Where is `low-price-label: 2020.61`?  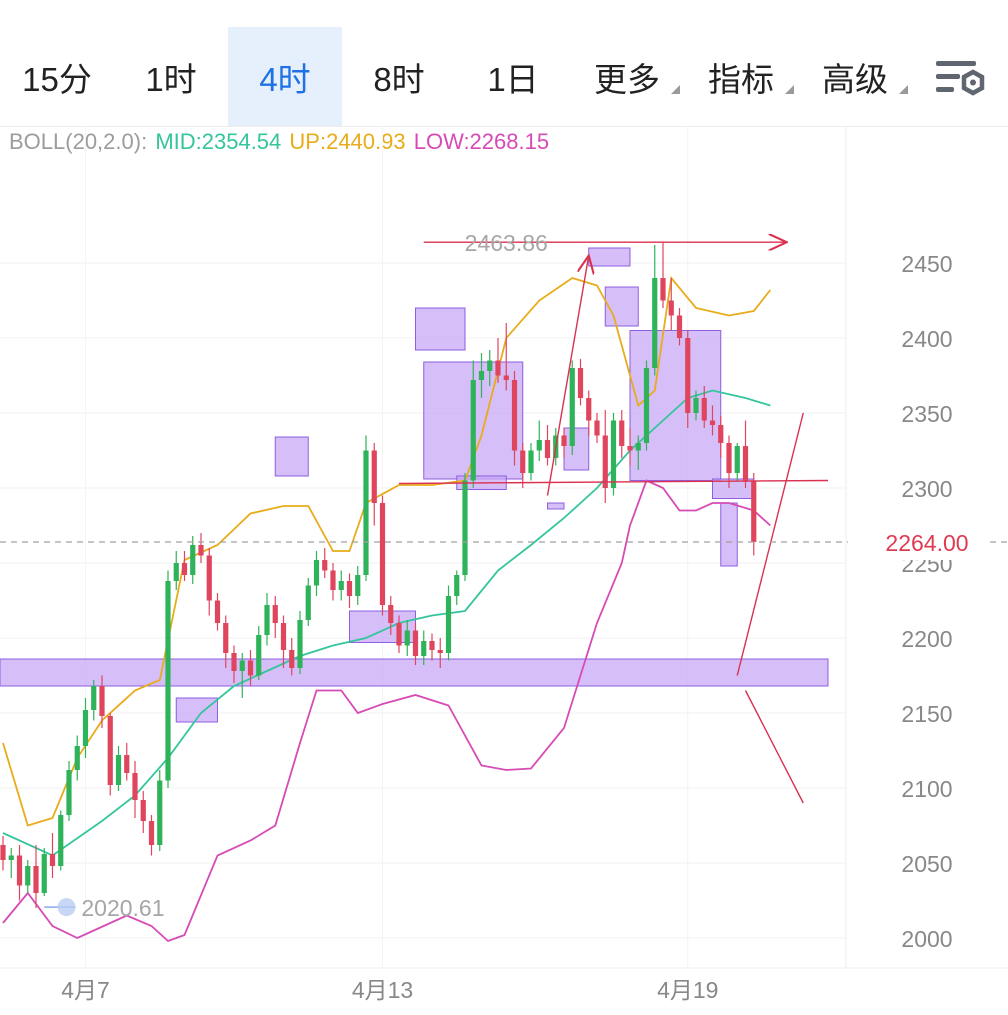
low-price-label: 2020.61 is located at coordinates (122, 908).